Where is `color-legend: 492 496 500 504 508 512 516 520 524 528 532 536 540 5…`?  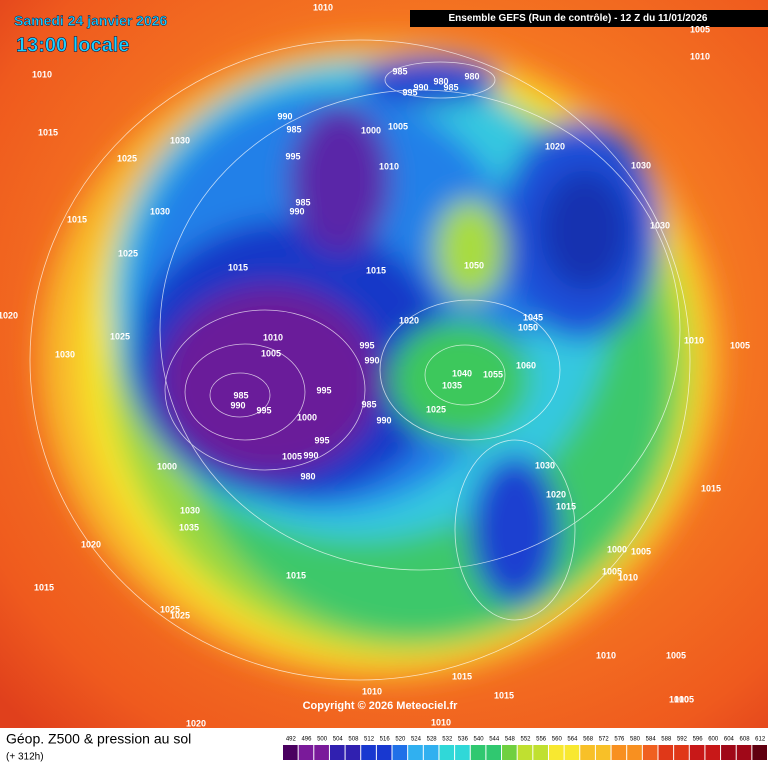
color-legend: 492 496 500 504 508 512 516 520 524 528 532 536 540 5… is located at coordinates (525, 748).